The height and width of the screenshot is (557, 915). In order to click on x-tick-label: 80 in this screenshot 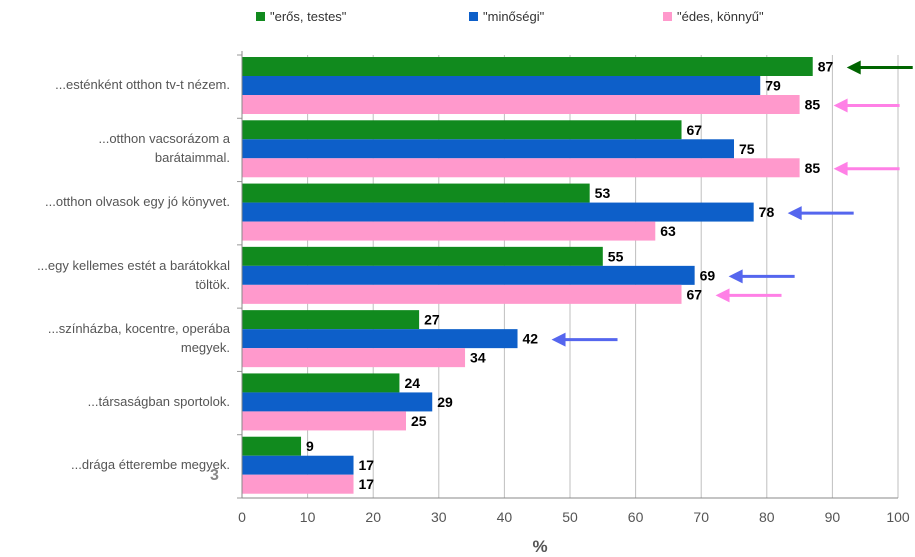, I will do `click(767, 517)`.